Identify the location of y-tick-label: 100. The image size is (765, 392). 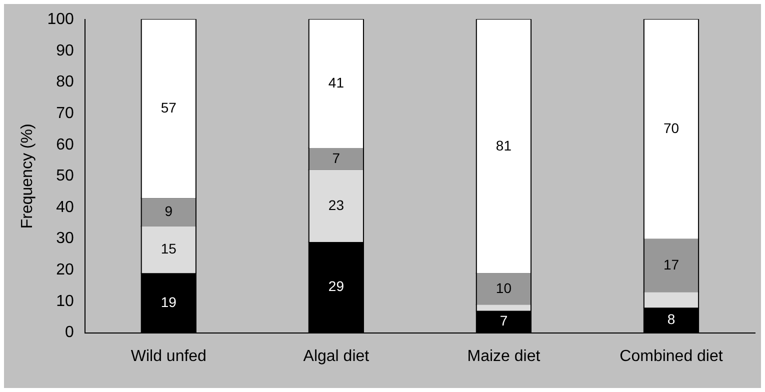
(60, 19).